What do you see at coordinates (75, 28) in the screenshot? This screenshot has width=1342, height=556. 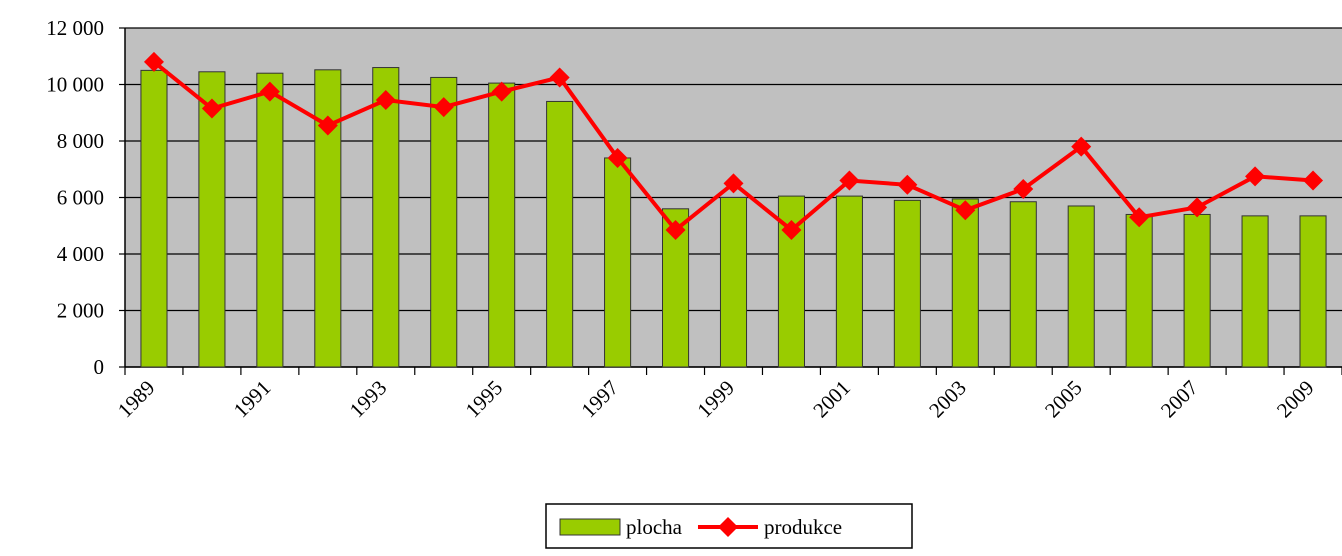 I see `y-tick-label: 12 000` at bounding box center [75, 28].